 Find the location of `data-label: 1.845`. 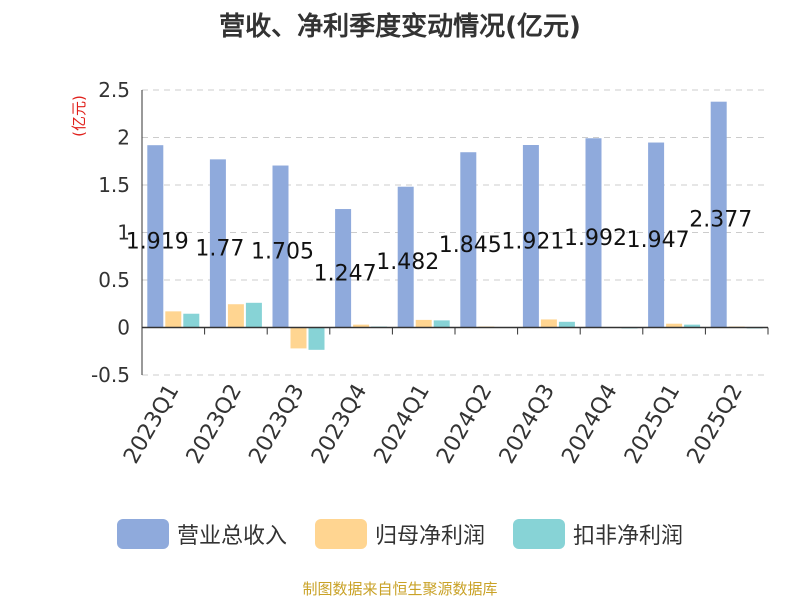

data-label: 1.845 is located at coordinates (470, 245).